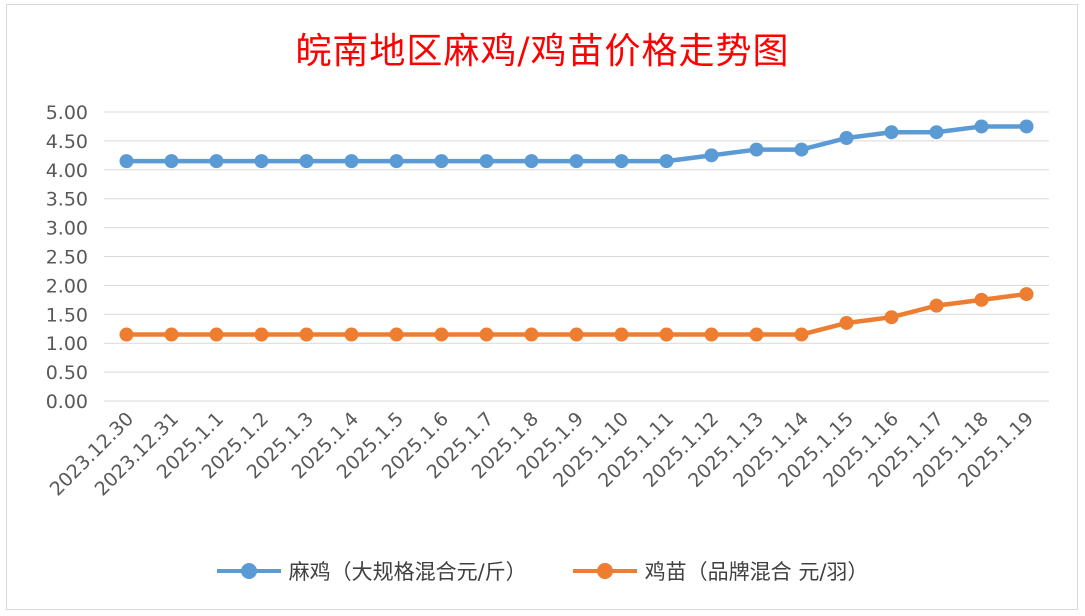 The image size is (1085, 616). Describe the element at coordinates (67, 258) in the screenshot. I see `y-tick-label: 2.50` at that location.